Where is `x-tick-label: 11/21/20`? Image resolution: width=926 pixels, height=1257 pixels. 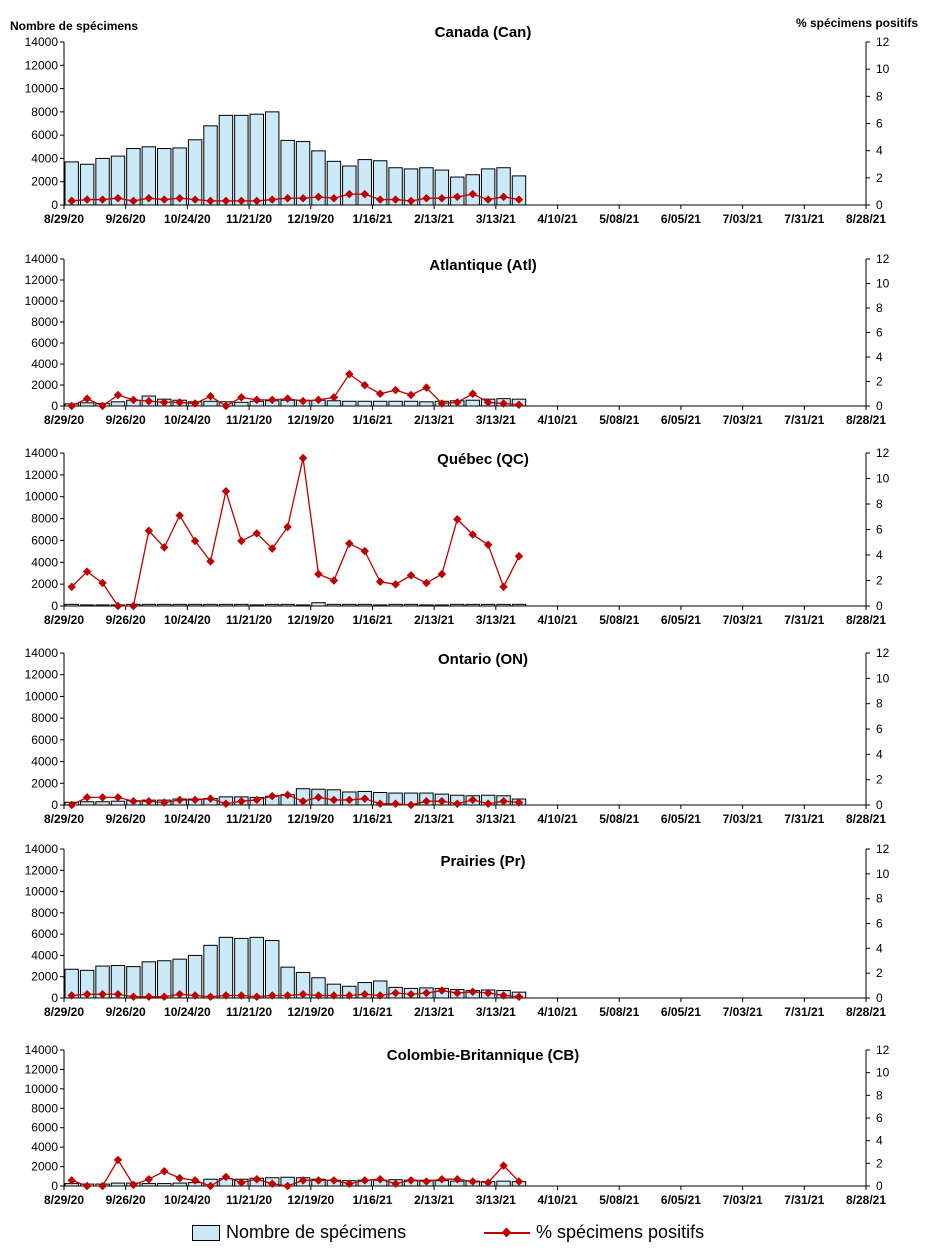
x-tick-label: 11/21/20 is located at coordinates (249, 420).